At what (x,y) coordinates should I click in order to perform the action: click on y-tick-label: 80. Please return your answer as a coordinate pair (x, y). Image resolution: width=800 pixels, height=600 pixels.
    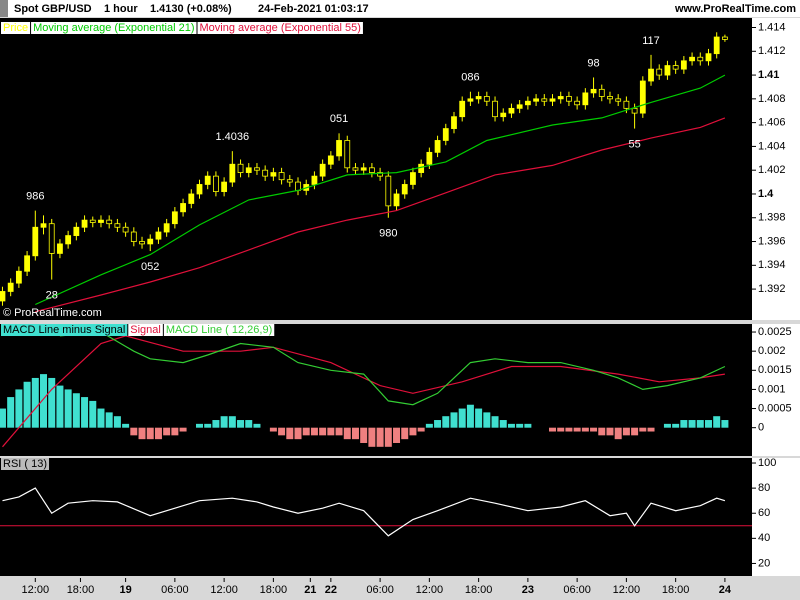
    Looking at the image, I should click on (764, 488).